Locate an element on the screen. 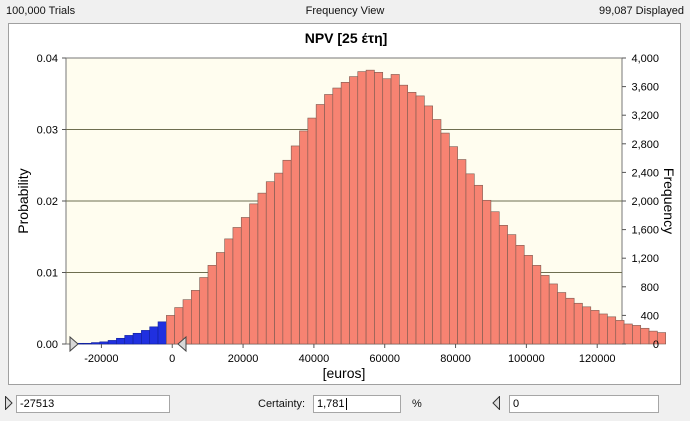 This screenshot has height=421, width=690. y-axis-left: 0.00 0.01 0.02 0.03 0.04 is located at coordinates (51, 202).